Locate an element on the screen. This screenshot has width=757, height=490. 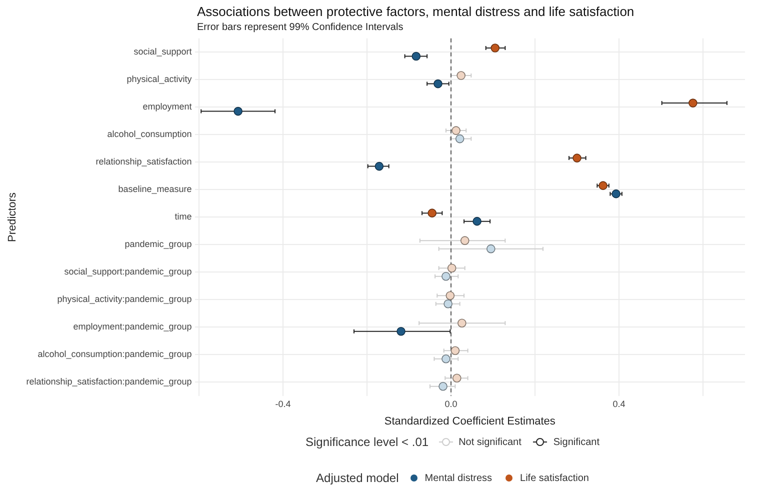
chart-title: Associations between protective factors, mental distress and life satisfaction is located at coordinates (415, 11).